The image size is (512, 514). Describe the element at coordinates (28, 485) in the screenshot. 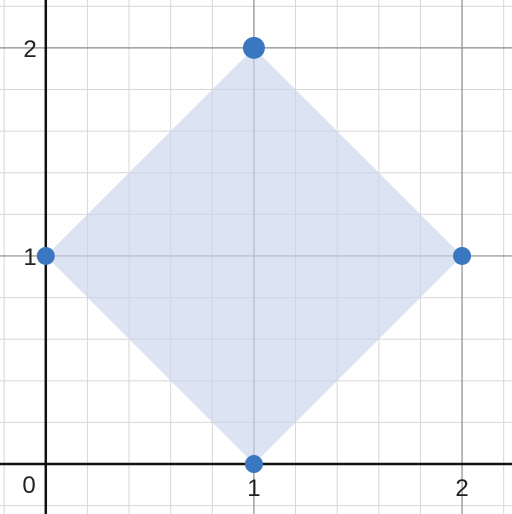

I see `origin-label: 0` at that location.